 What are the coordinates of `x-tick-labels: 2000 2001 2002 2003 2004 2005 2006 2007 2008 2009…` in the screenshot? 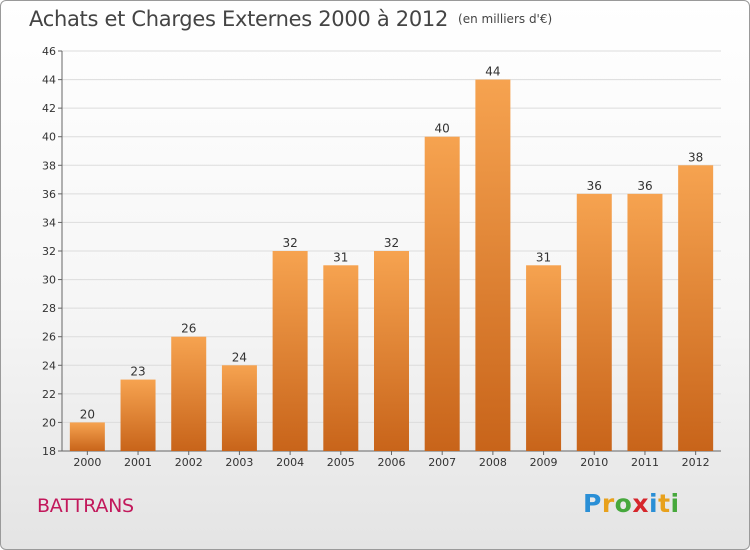 It's located at (391, 462).